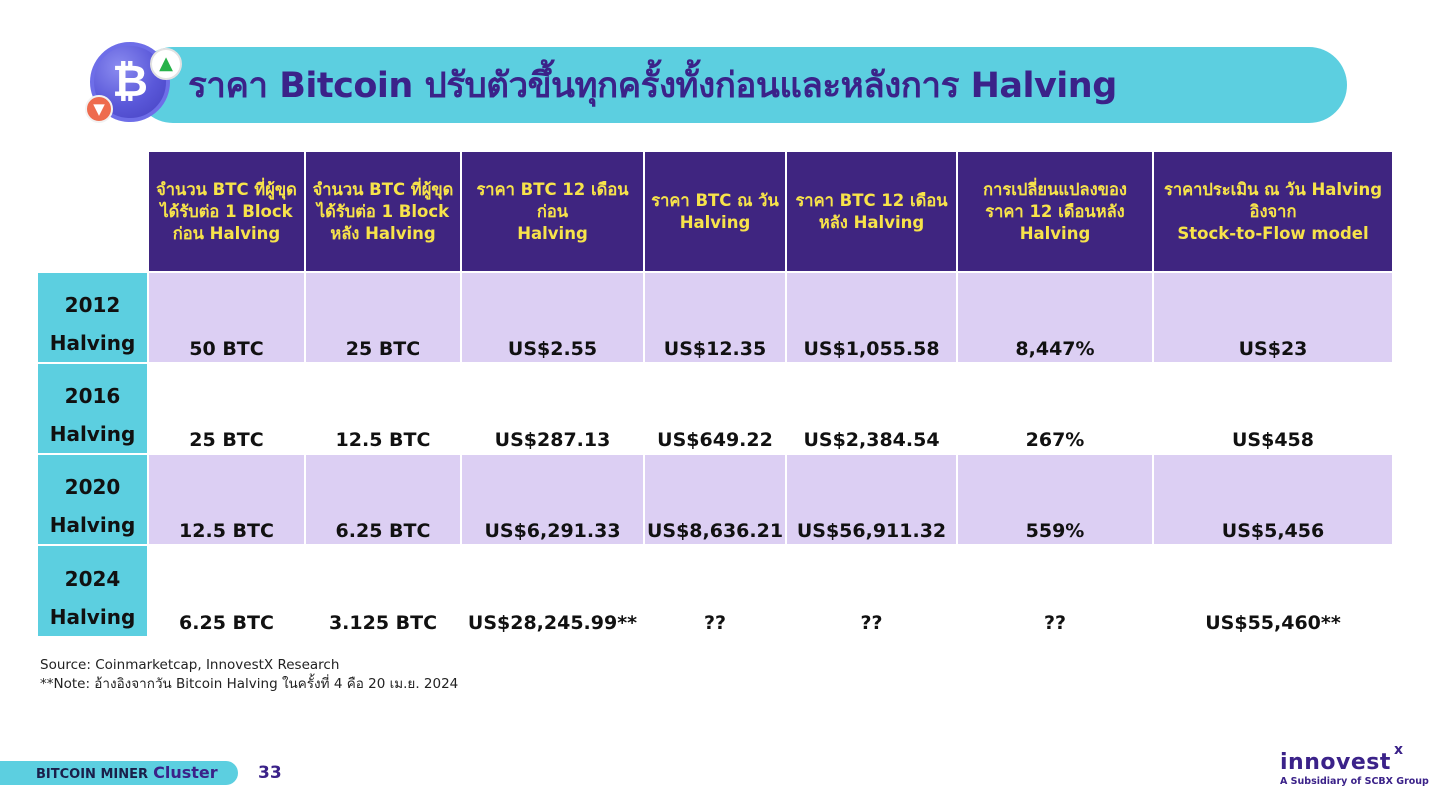 The image size is (1432, 801). What do you see at coordinates (871, 408) in the screenshot?
I see `table-cell: US$2,384.54` at bounding box center [871, 408].